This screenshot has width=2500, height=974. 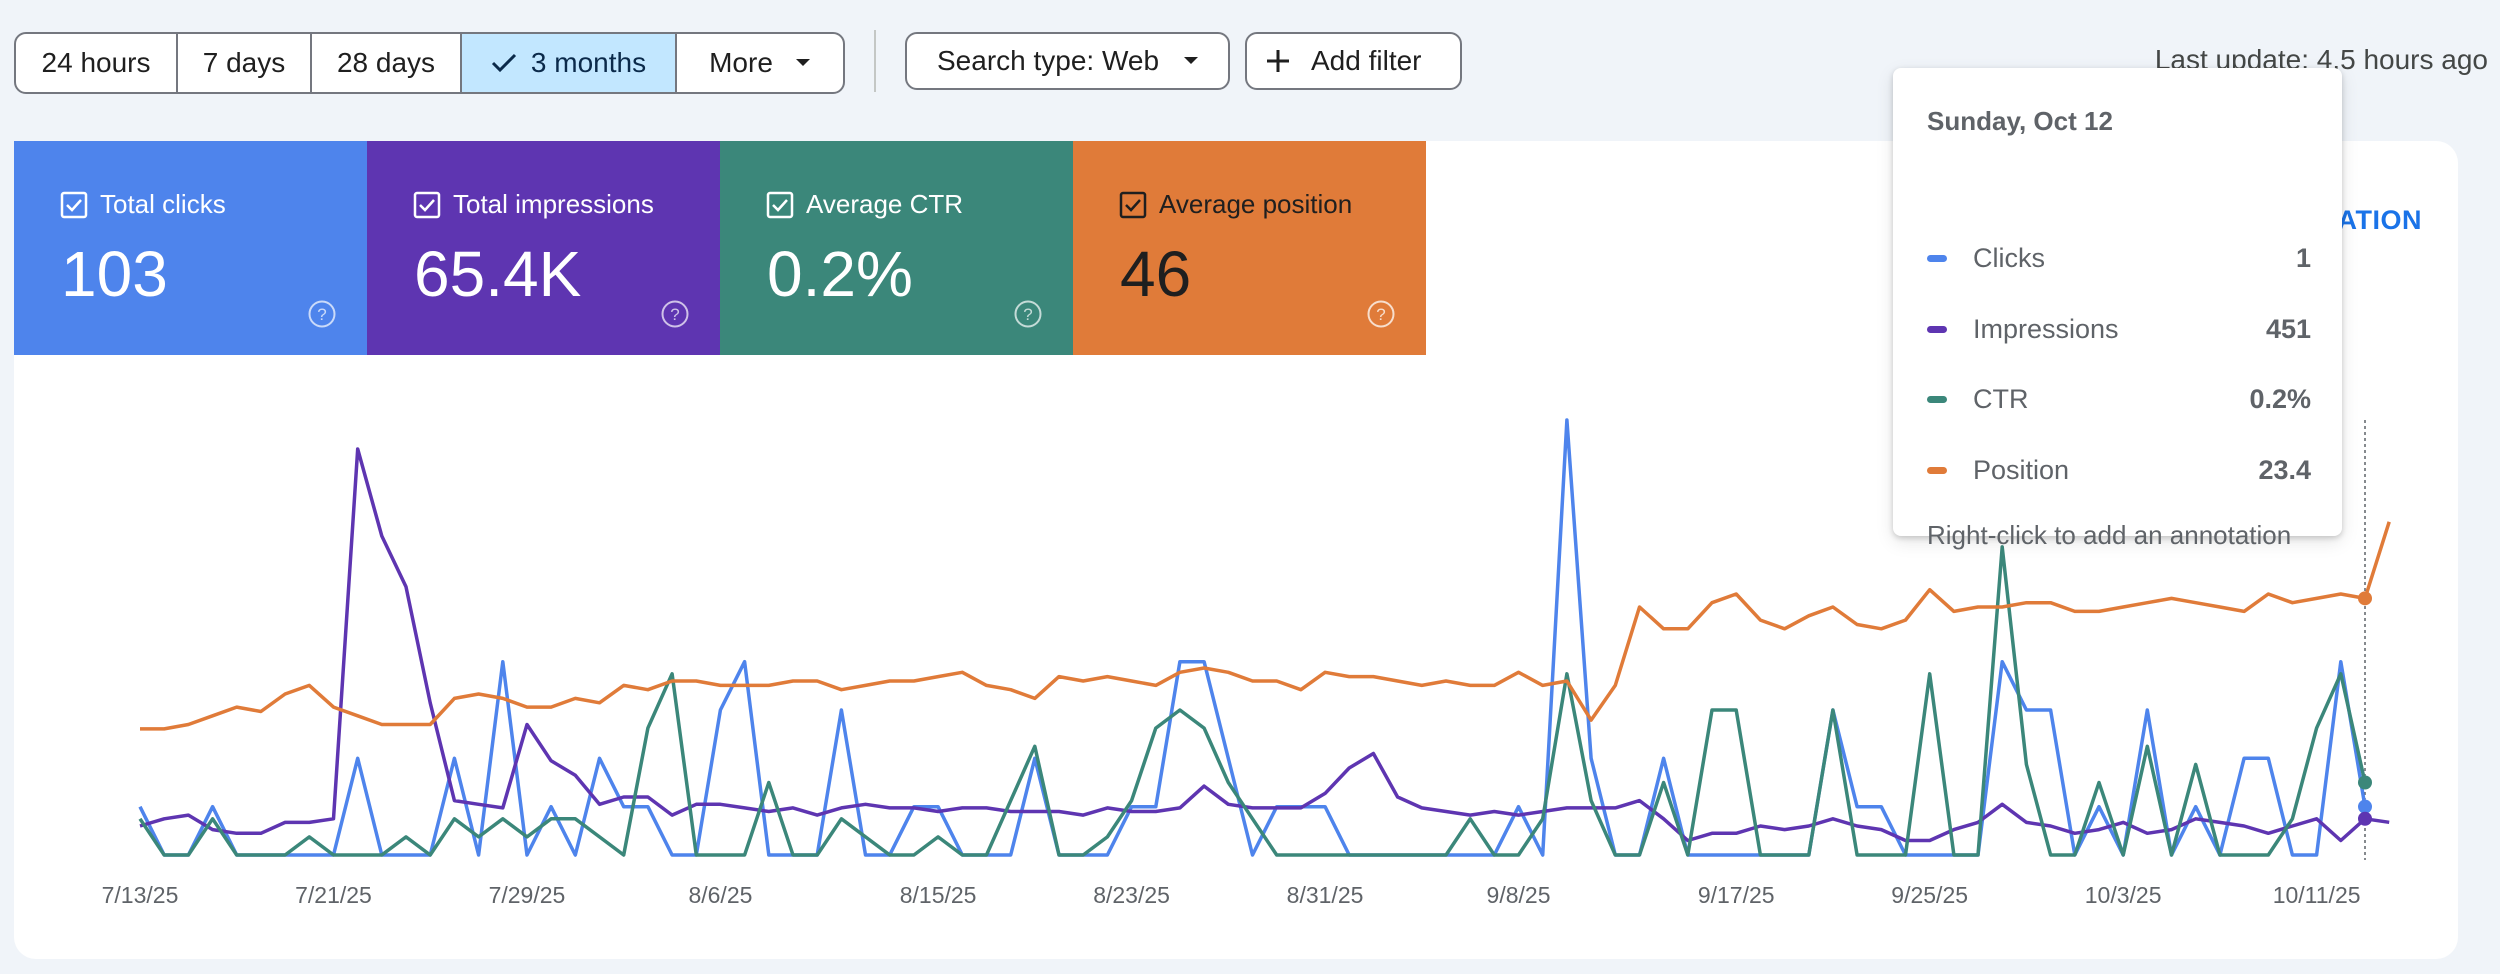 I want to click on tooltip-row-impressions: Impressions 451, so click(x=2119, y=329).